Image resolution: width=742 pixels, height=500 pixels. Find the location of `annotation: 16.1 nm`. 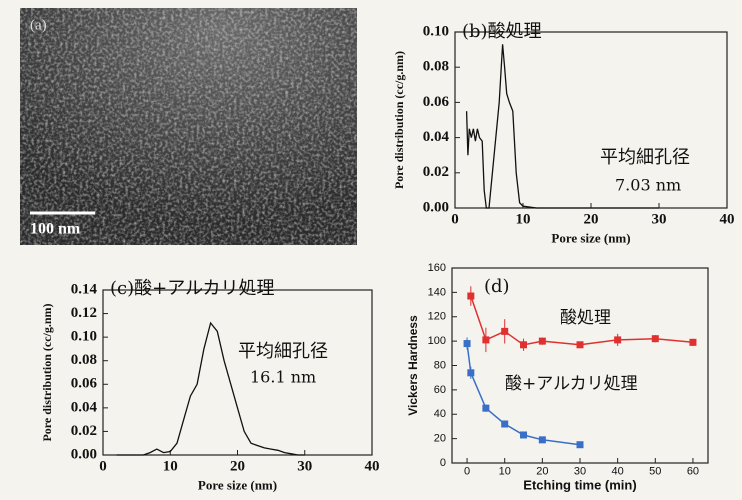

annotation: 16.1 nm is located at coordinates (283, 377).